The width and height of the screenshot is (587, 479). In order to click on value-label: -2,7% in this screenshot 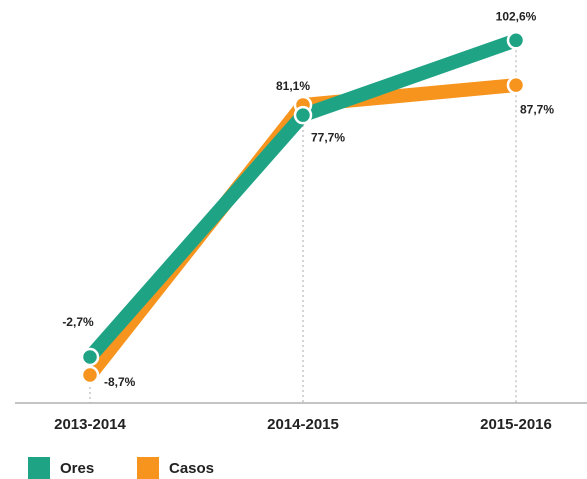, I will do `click(78, 322)`.